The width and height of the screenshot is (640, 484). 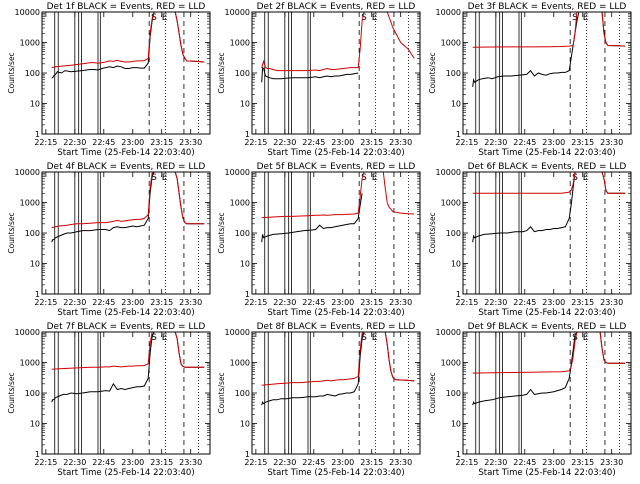 I want to click on chart-title: Det 7f BLACK = Events, RED = LLD, so click(x=126, y=327).